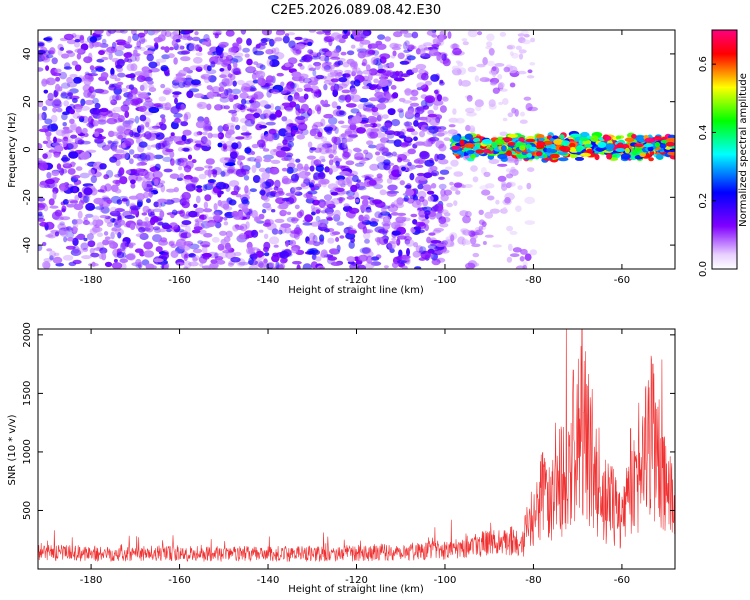 The width and height of the screenshot is (750, 600). I want to click on colorbar-gradient, so click(724, 149).